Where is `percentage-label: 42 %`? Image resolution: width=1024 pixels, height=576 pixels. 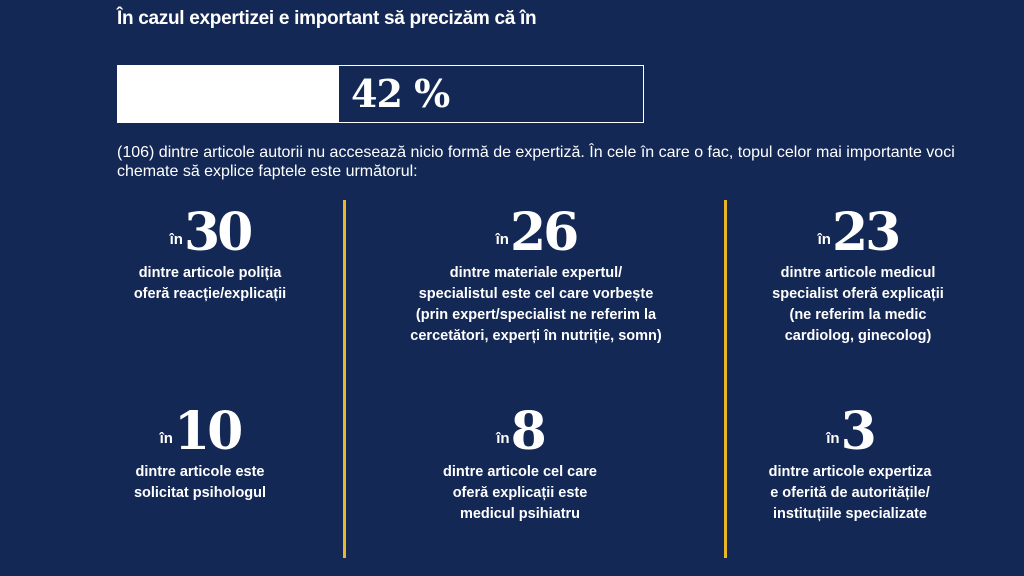
percentage-label: 42 % is located at coordinates (400, 93).